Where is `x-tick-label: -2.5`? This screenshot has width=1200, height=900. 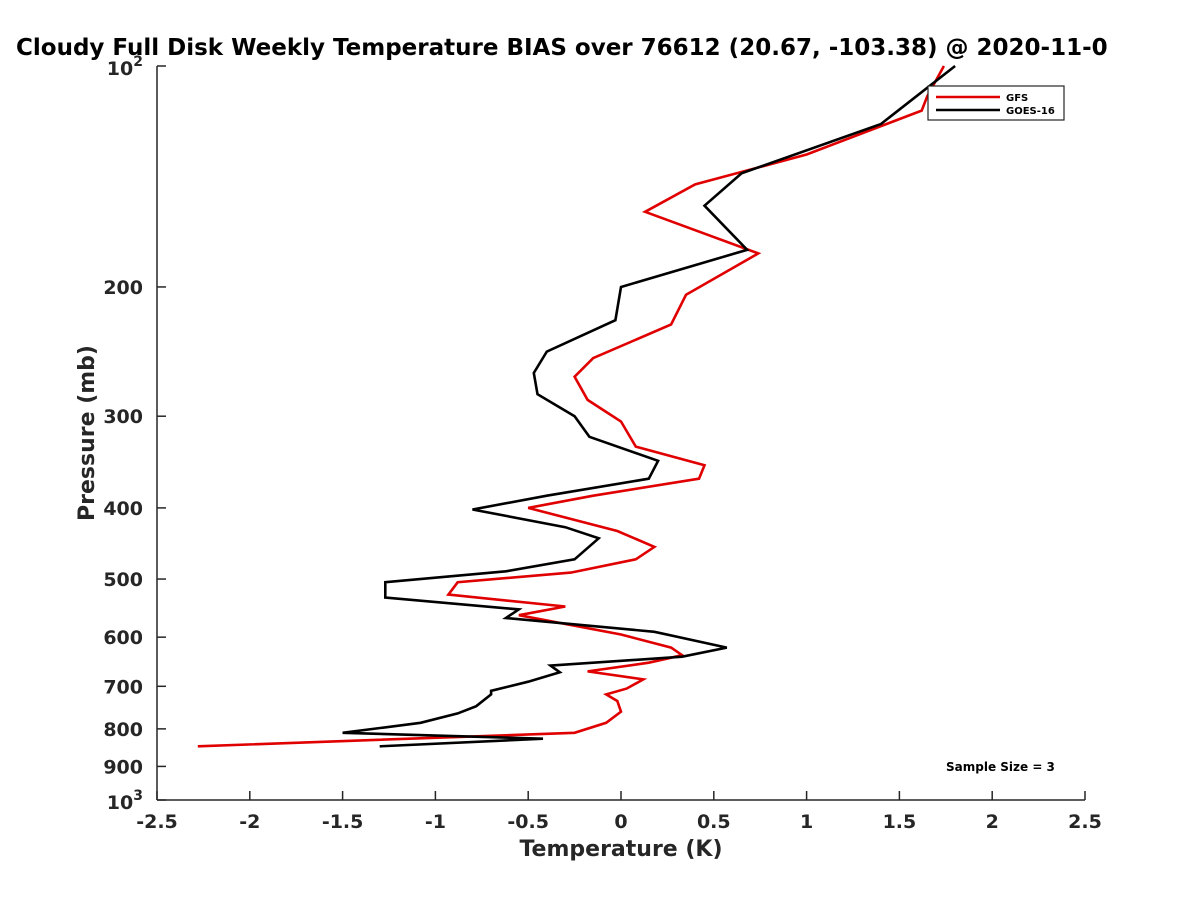 x-tick-label: -2.5 is located at coordinates (157, 822).